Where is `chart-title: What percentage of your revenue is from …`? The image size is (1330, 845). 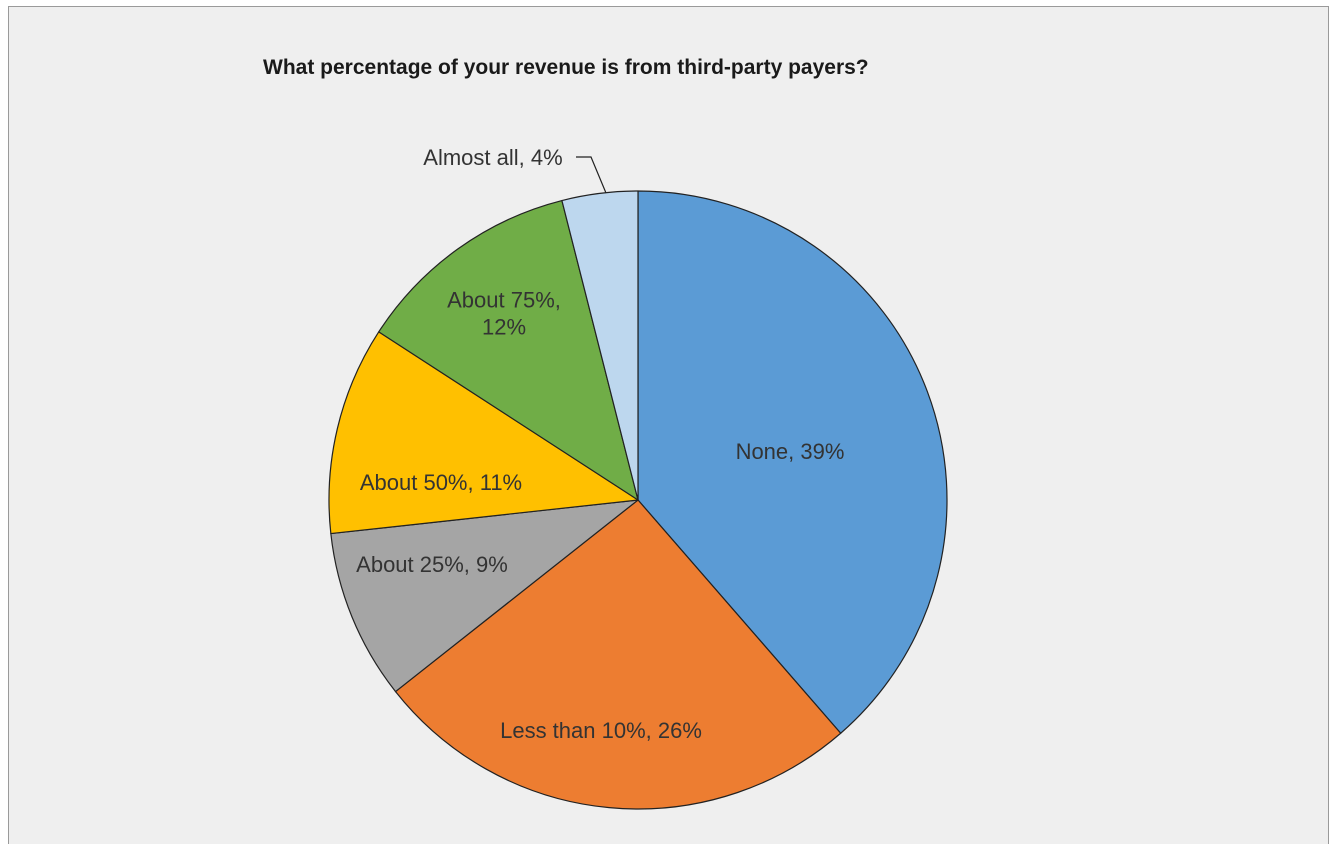
chart-title: What percentage of your revenue is from … is located at coordinates (566, 67).